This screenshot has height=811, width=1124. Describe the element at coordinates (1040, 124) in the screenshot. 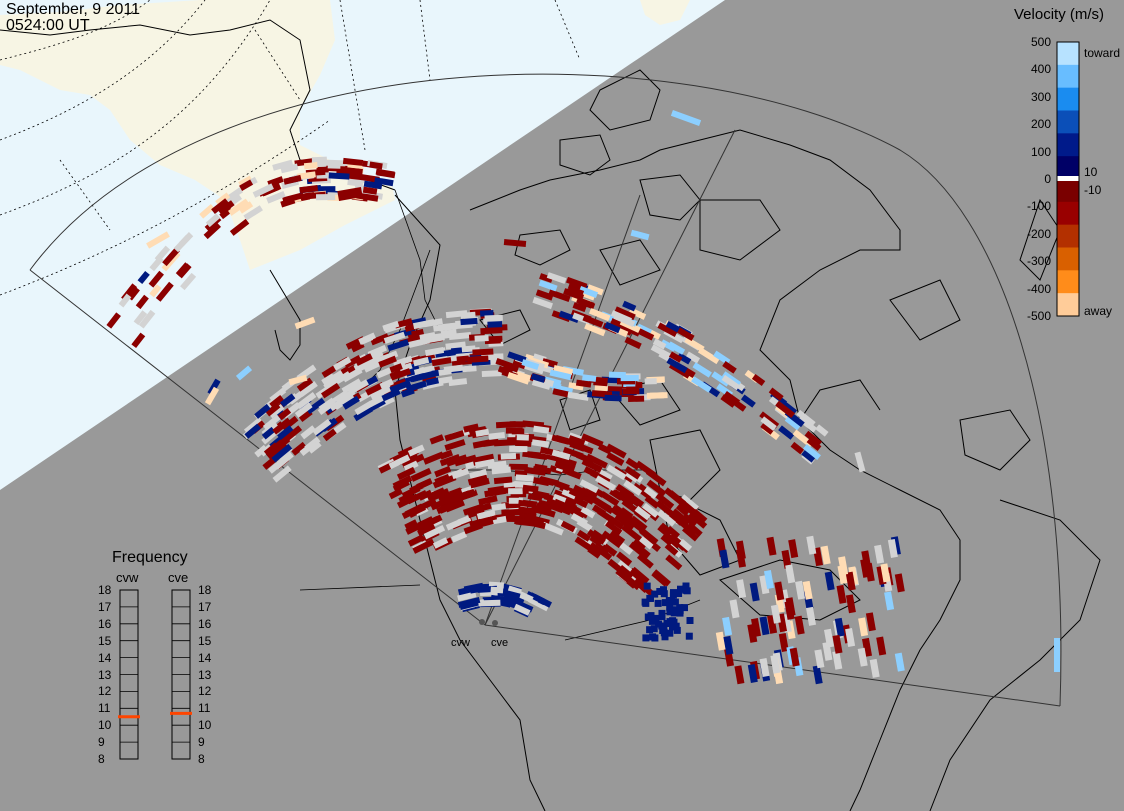

I see `velocity-tick-label: 200` at that location.